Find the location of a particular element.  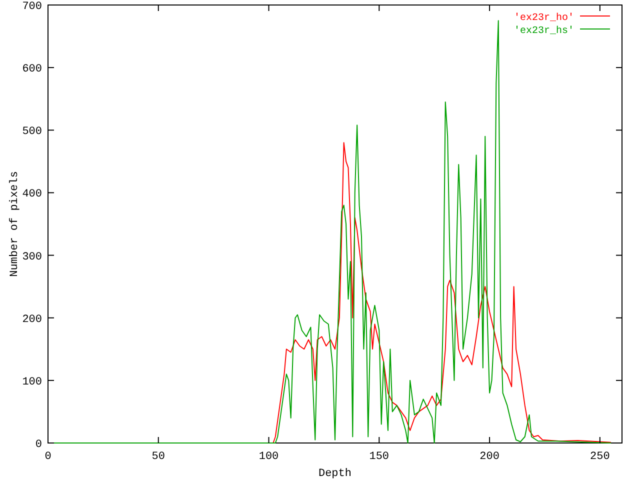

y-tick-label: 100 is located at coordinates (32, 382).